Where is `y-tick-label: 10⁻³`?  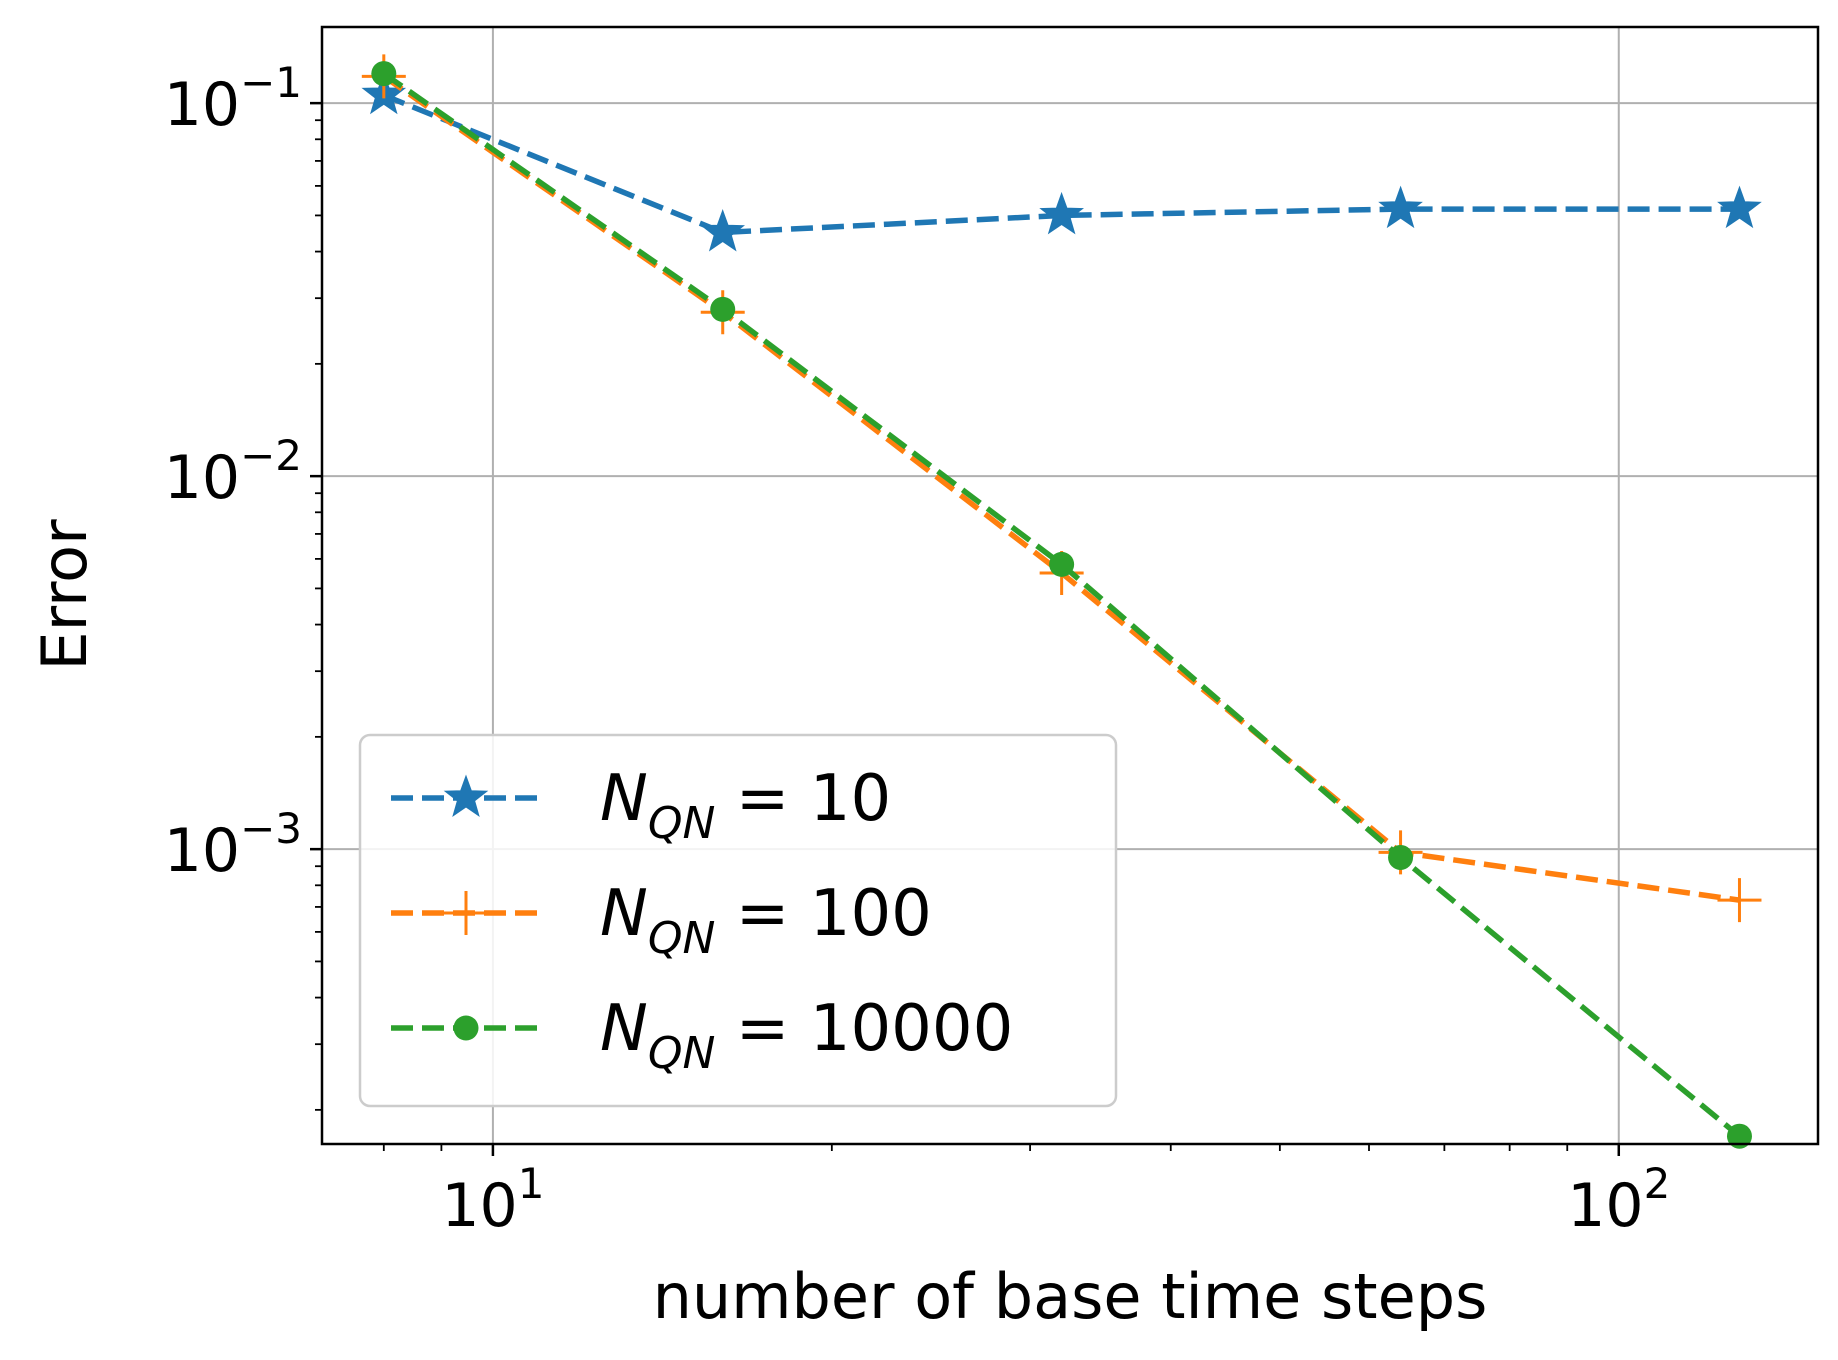
y-tick-label: 10⁻³ is located at coordinates (233, 845).